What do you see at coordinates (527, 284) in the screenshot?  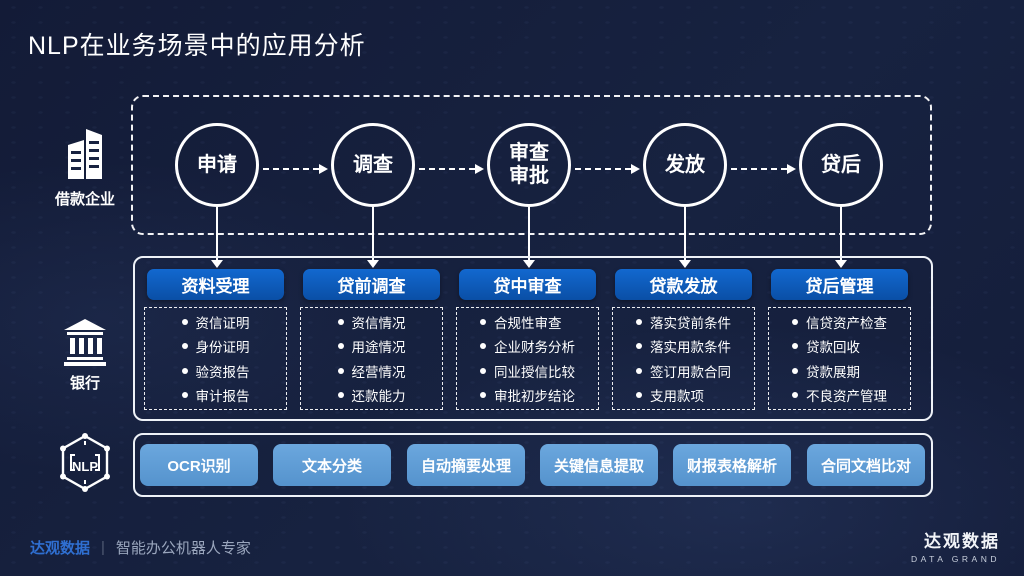 I see `stage-header-midloan: 贷中审查` at bounding box center [527, 284].